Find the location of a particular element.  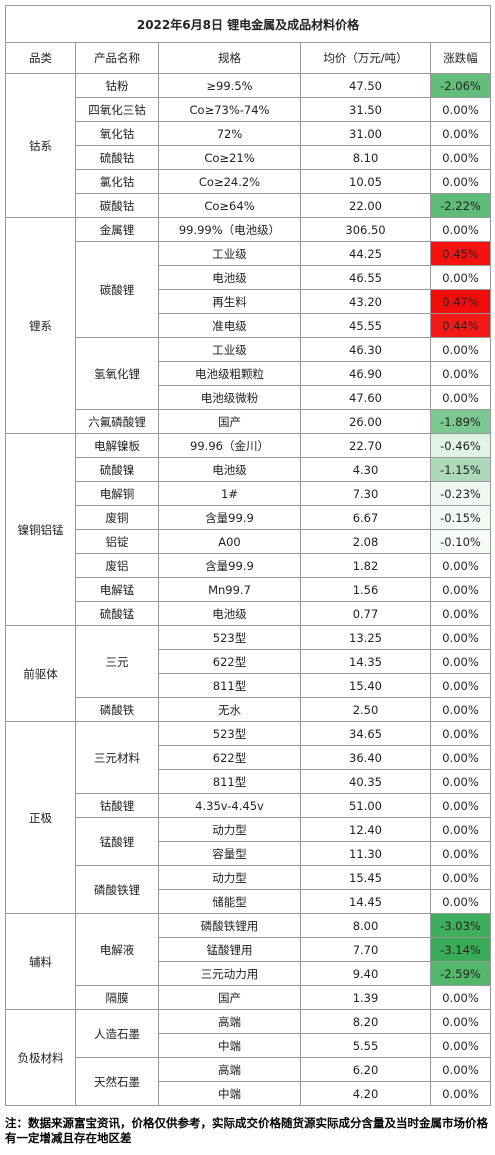

data-row: 天然石墨 高端 6.20 0.00% is located at coordinates (248, 1081).